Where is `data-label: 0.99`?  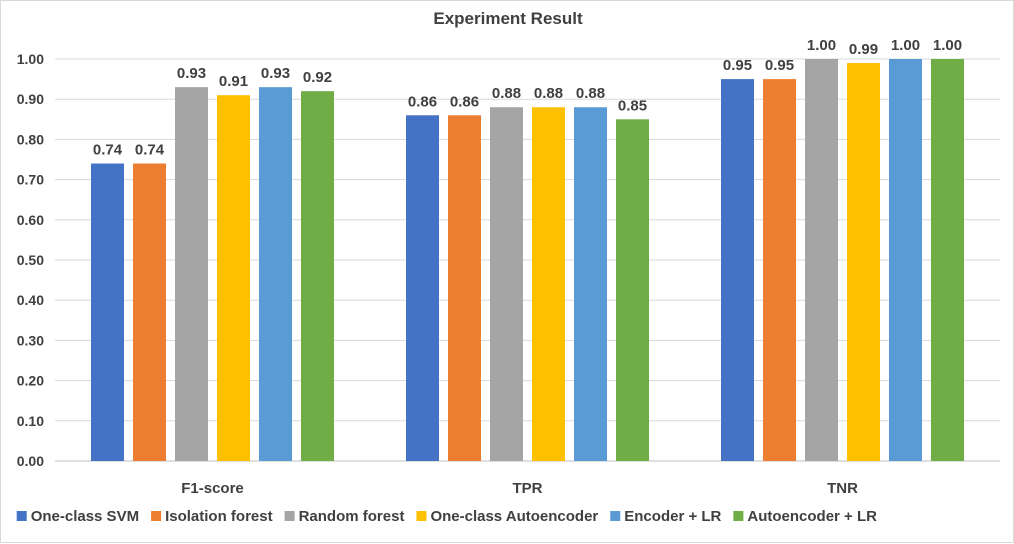
data-label: 0.99 is located at coordinates (863, 49).